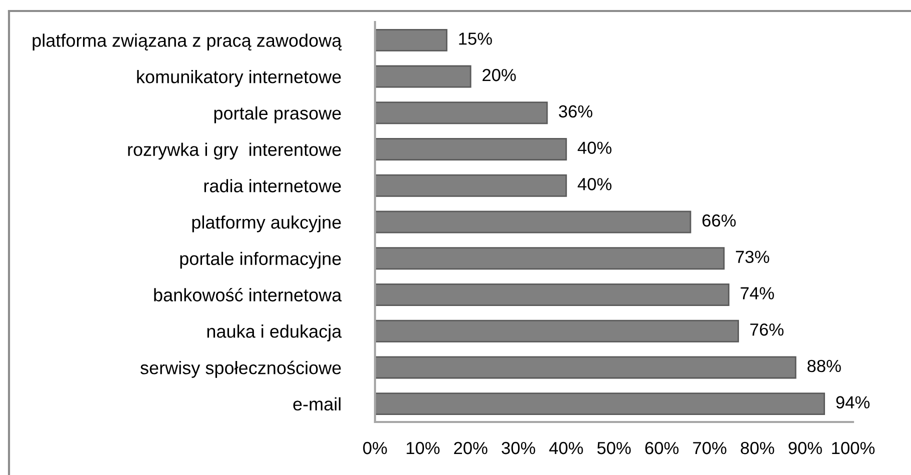 The image size is (911, 475). What do you see at coordinates (471, 448) in the screenshot?
I see `x-tick-label: 20%` at bounding box center [471, 448].